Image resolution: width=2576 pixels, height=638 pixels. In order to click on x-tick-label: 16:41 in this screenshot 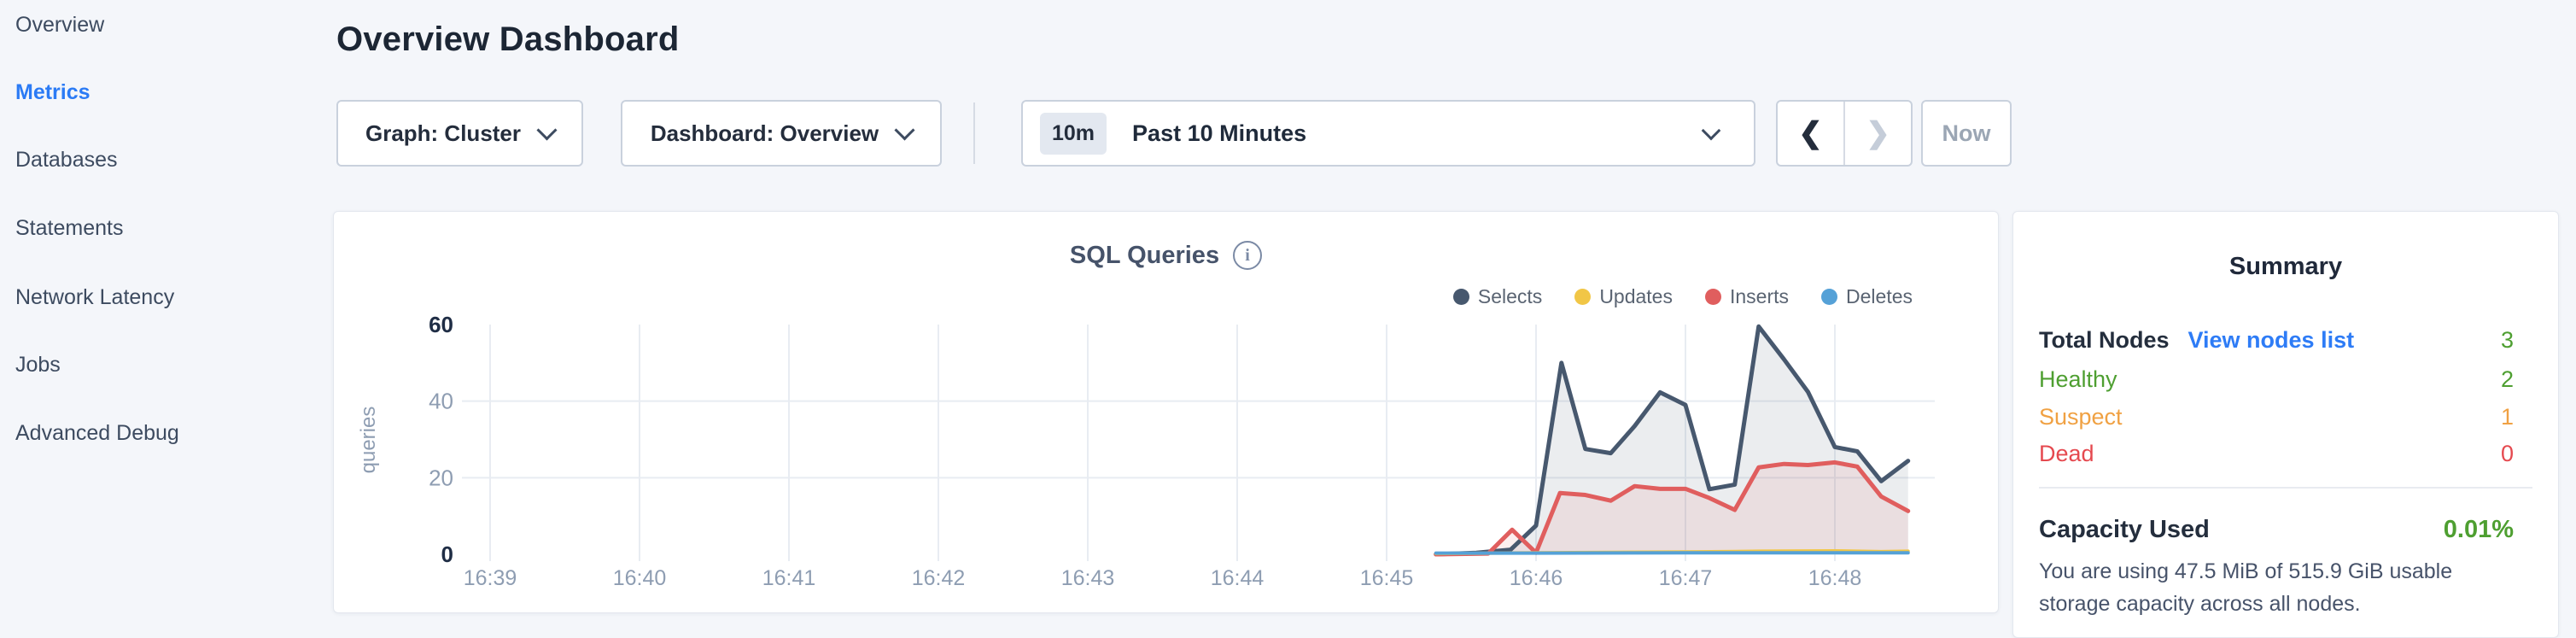, I will do `click(789, 578)`.